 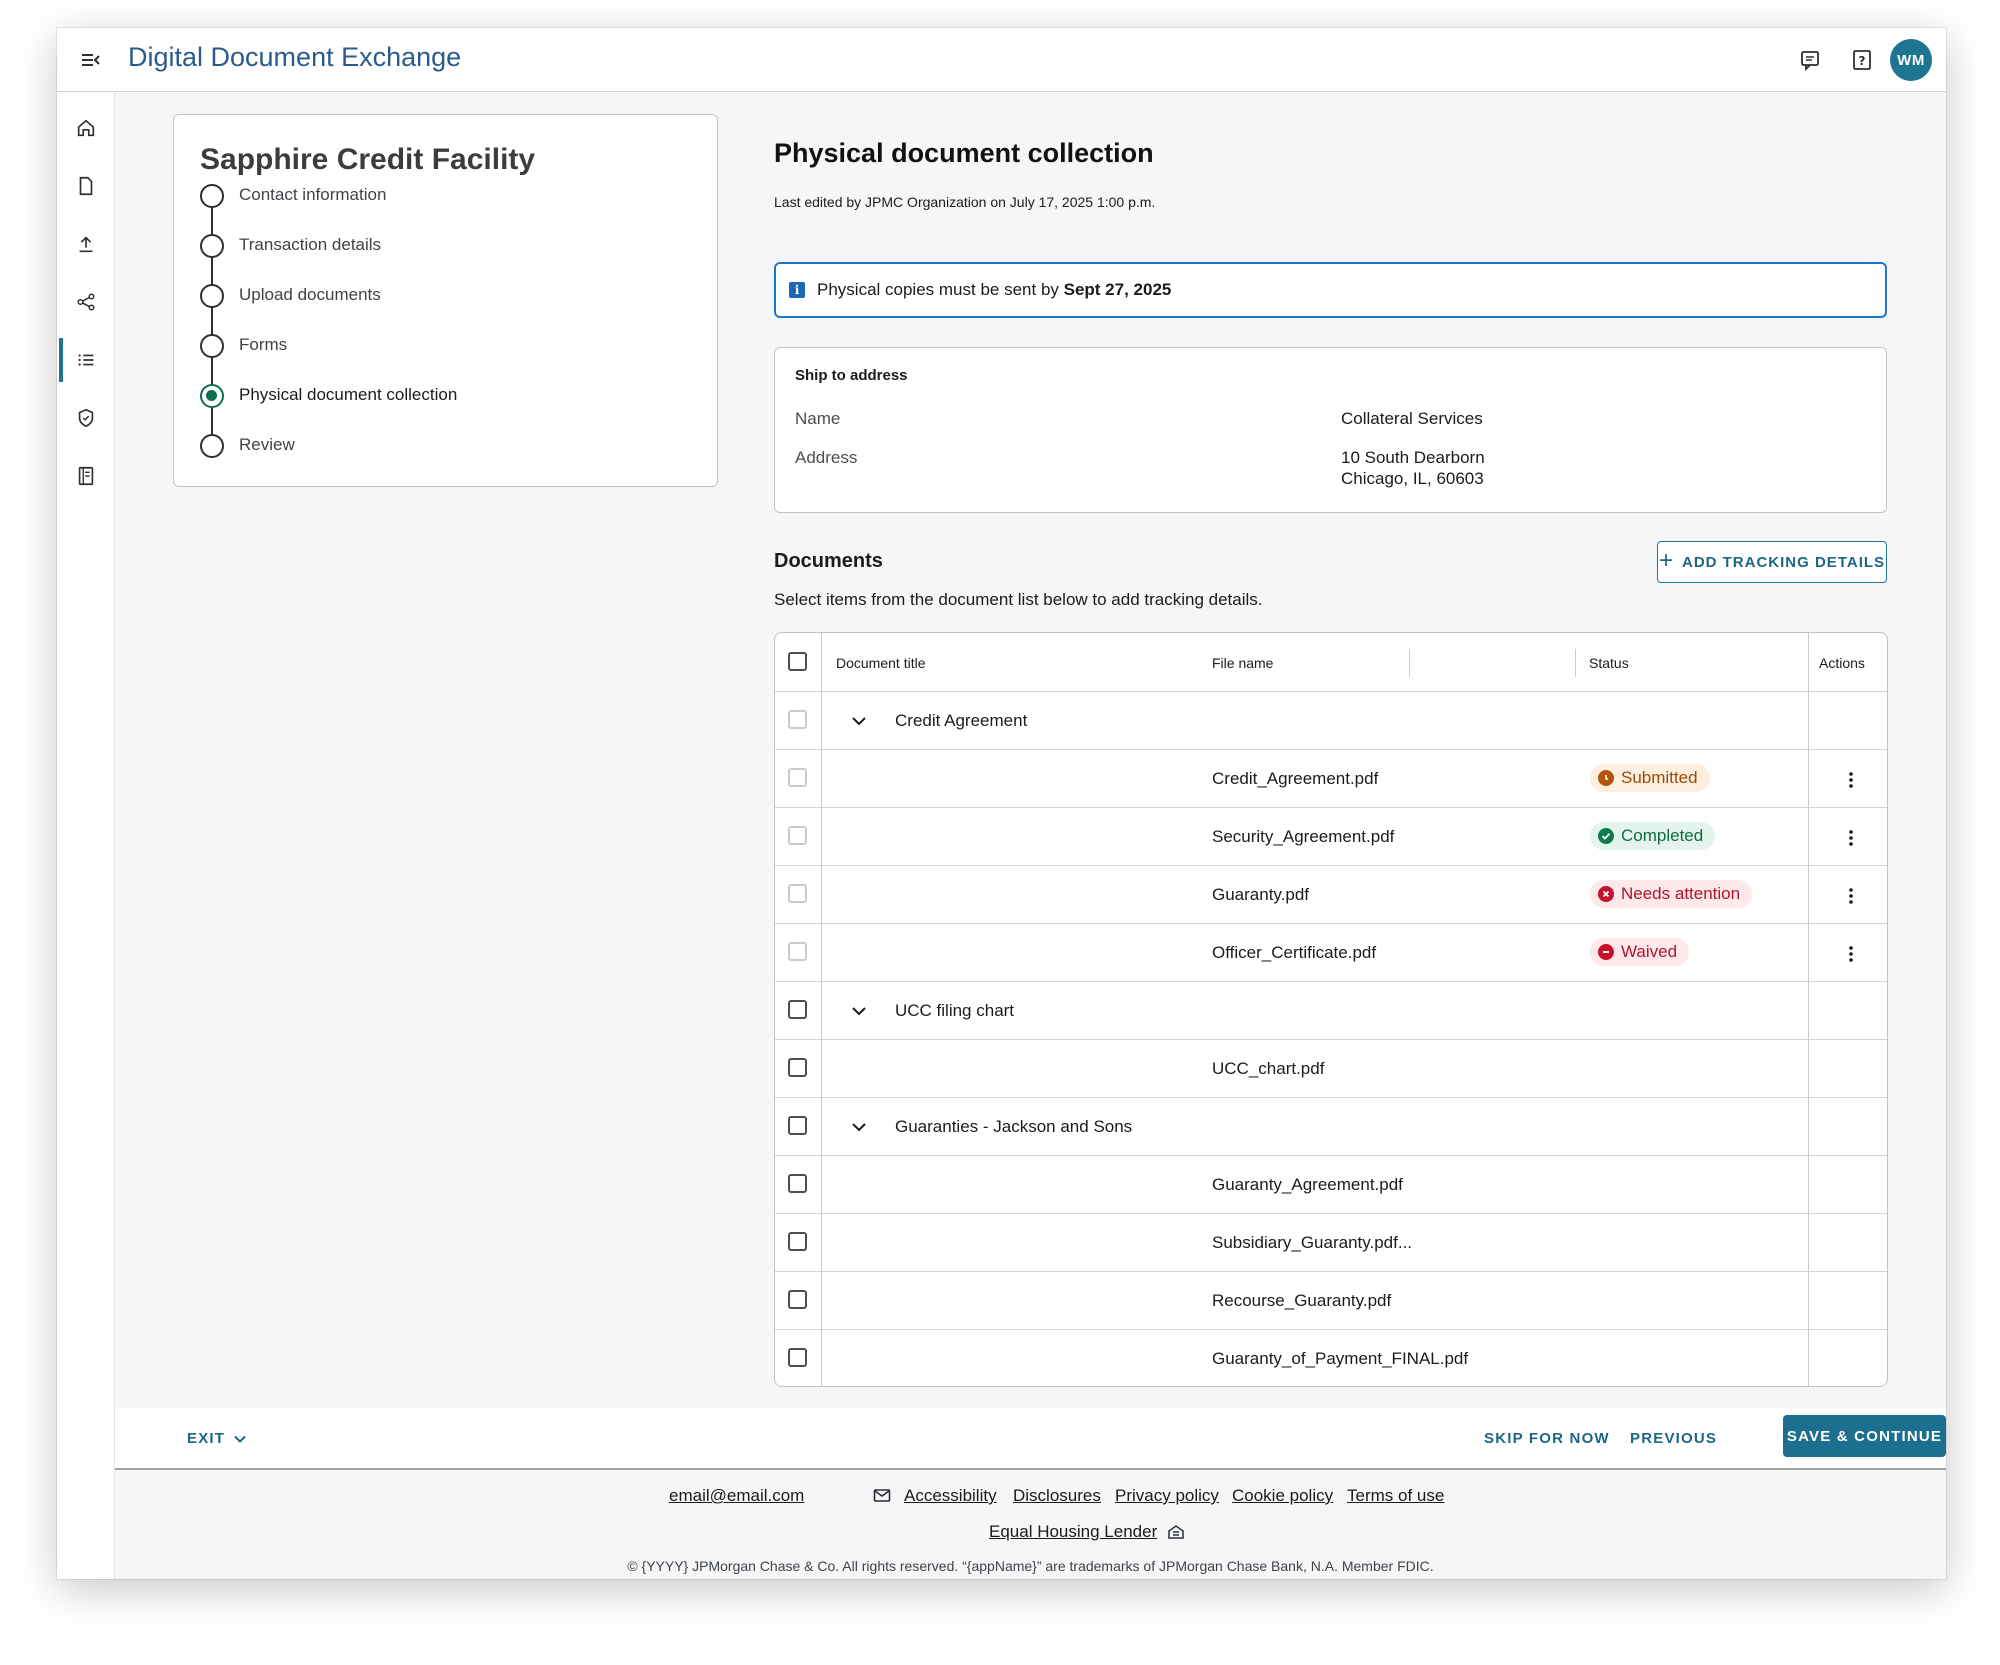 I want to click on table-group-row: Credit Agreement, so click(x=1331, y=720).